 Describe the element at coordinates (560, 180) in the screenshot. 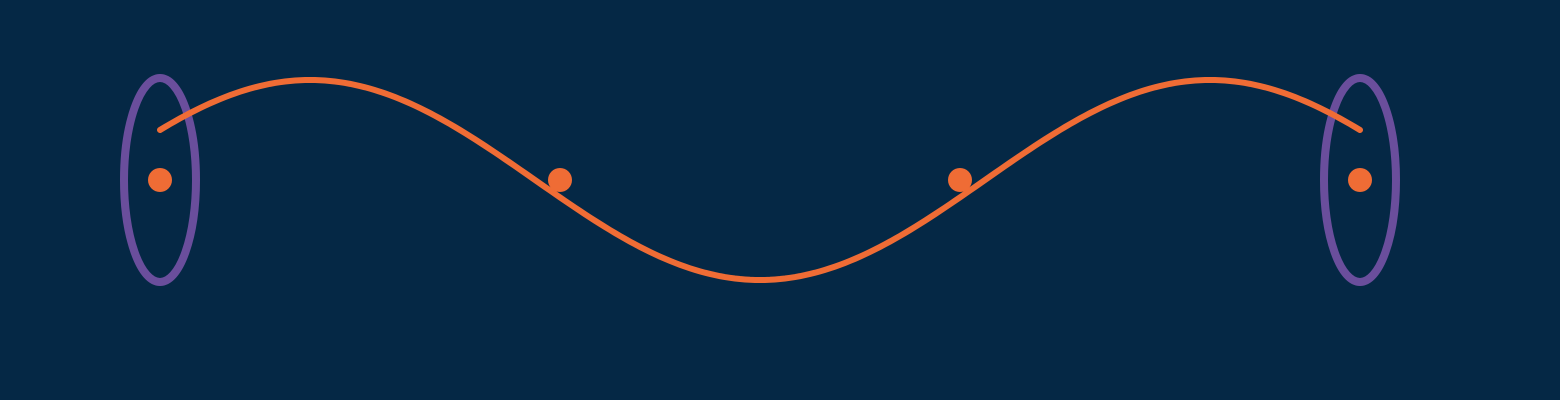

I see `node-first-crossing` at that location.